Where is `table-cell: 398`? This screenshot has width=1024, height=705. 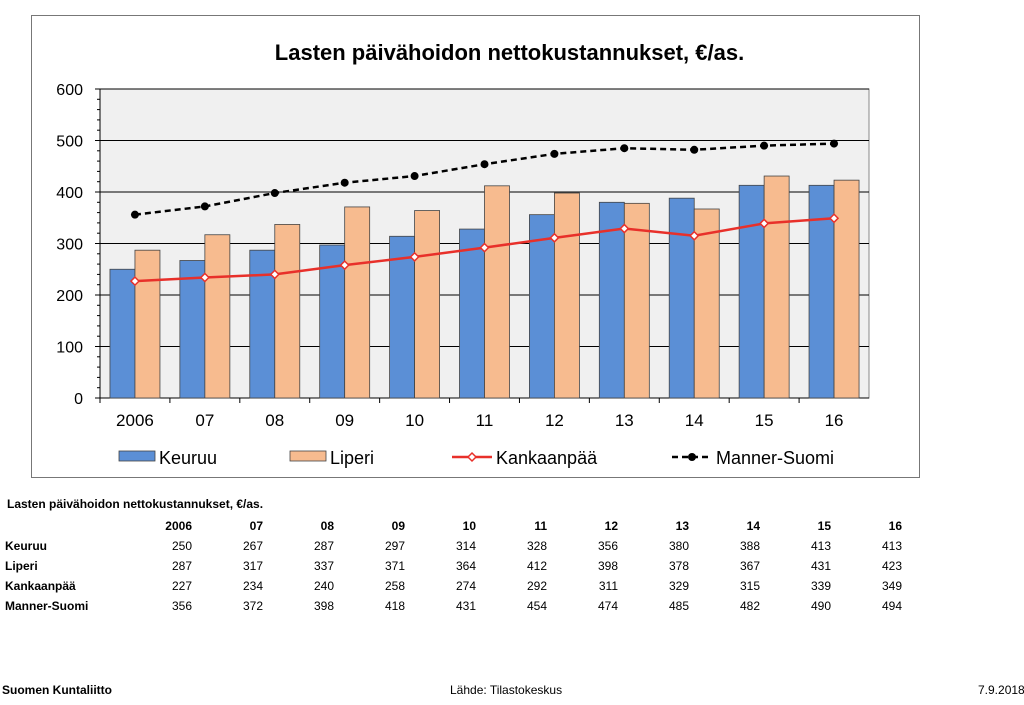 table-cell: 398 is located at coordinates (323, 606).